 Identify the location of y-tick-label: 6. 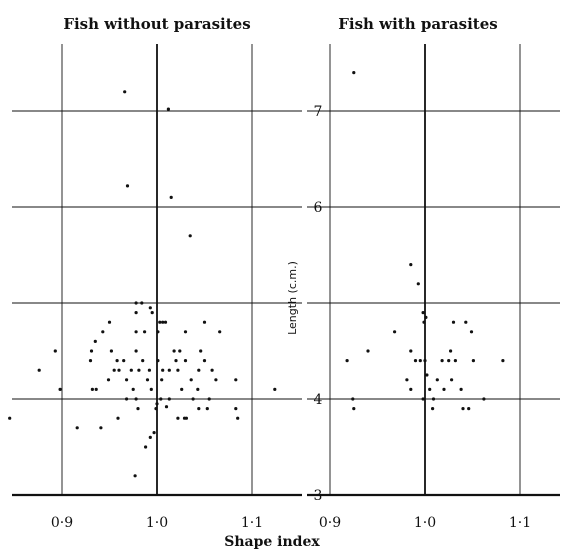
(318, 208).